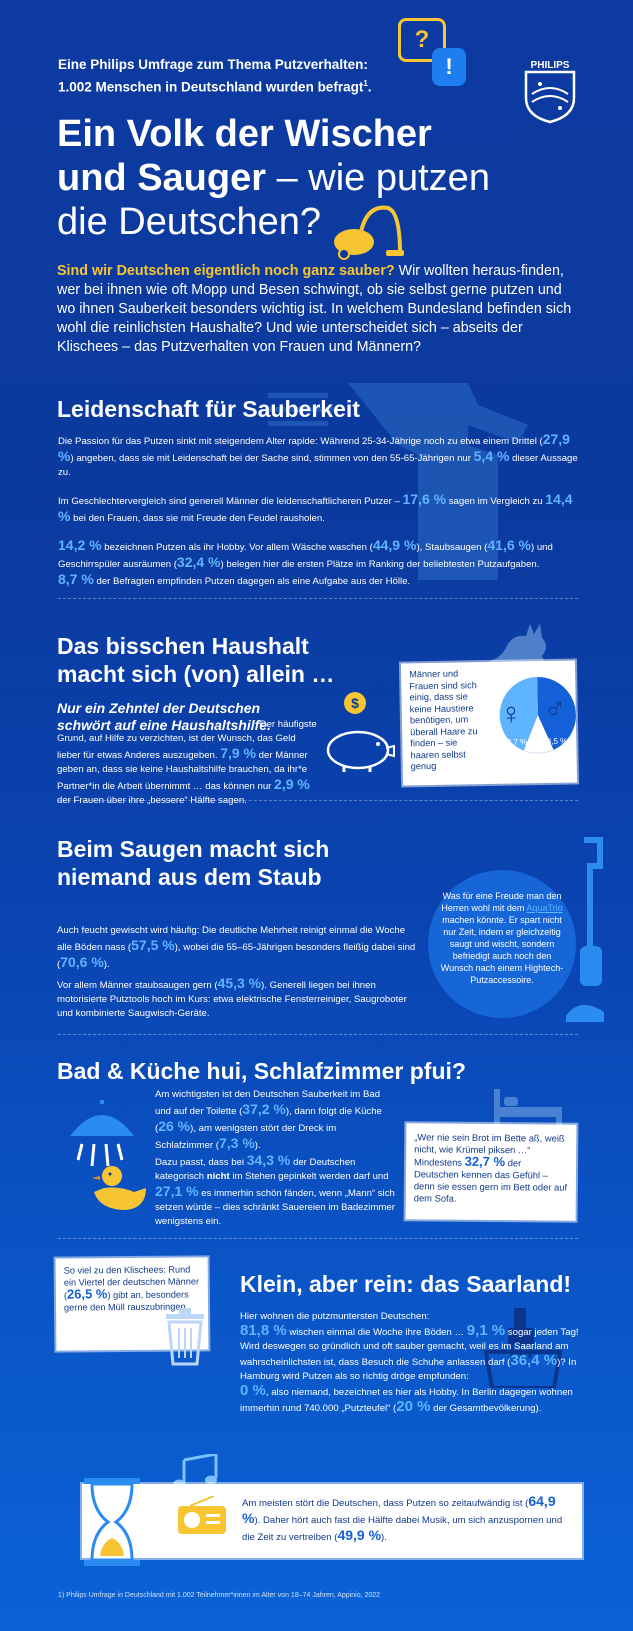  I want to click on section-5-title: Klein, aber rein: das Saarland!, so click(406, 1284).